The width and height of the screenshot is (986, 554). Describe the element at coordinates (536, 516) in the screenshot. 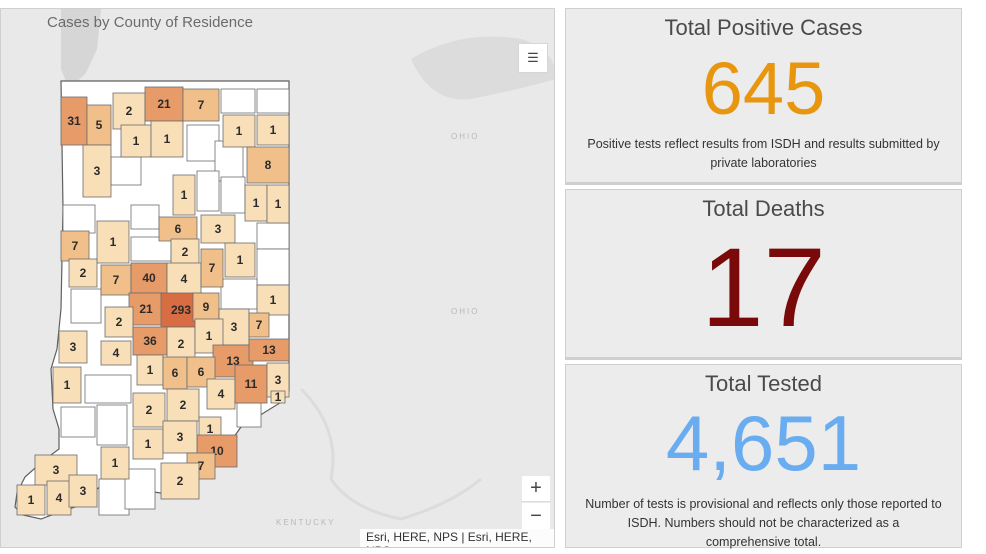

I see `zoom-out-button: −` at that location.